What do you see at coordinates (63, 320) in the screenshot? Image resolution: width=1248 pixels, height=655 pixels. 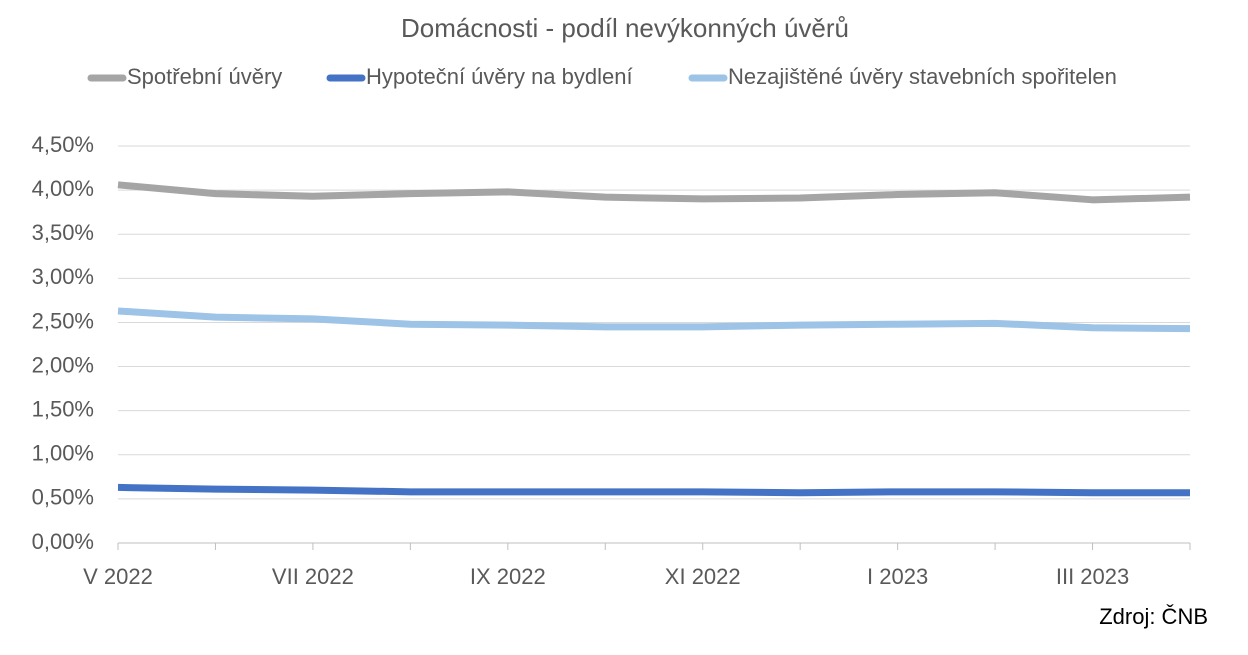 I see `y-tick-label: 2,50%` at bounding box center [63, 320].